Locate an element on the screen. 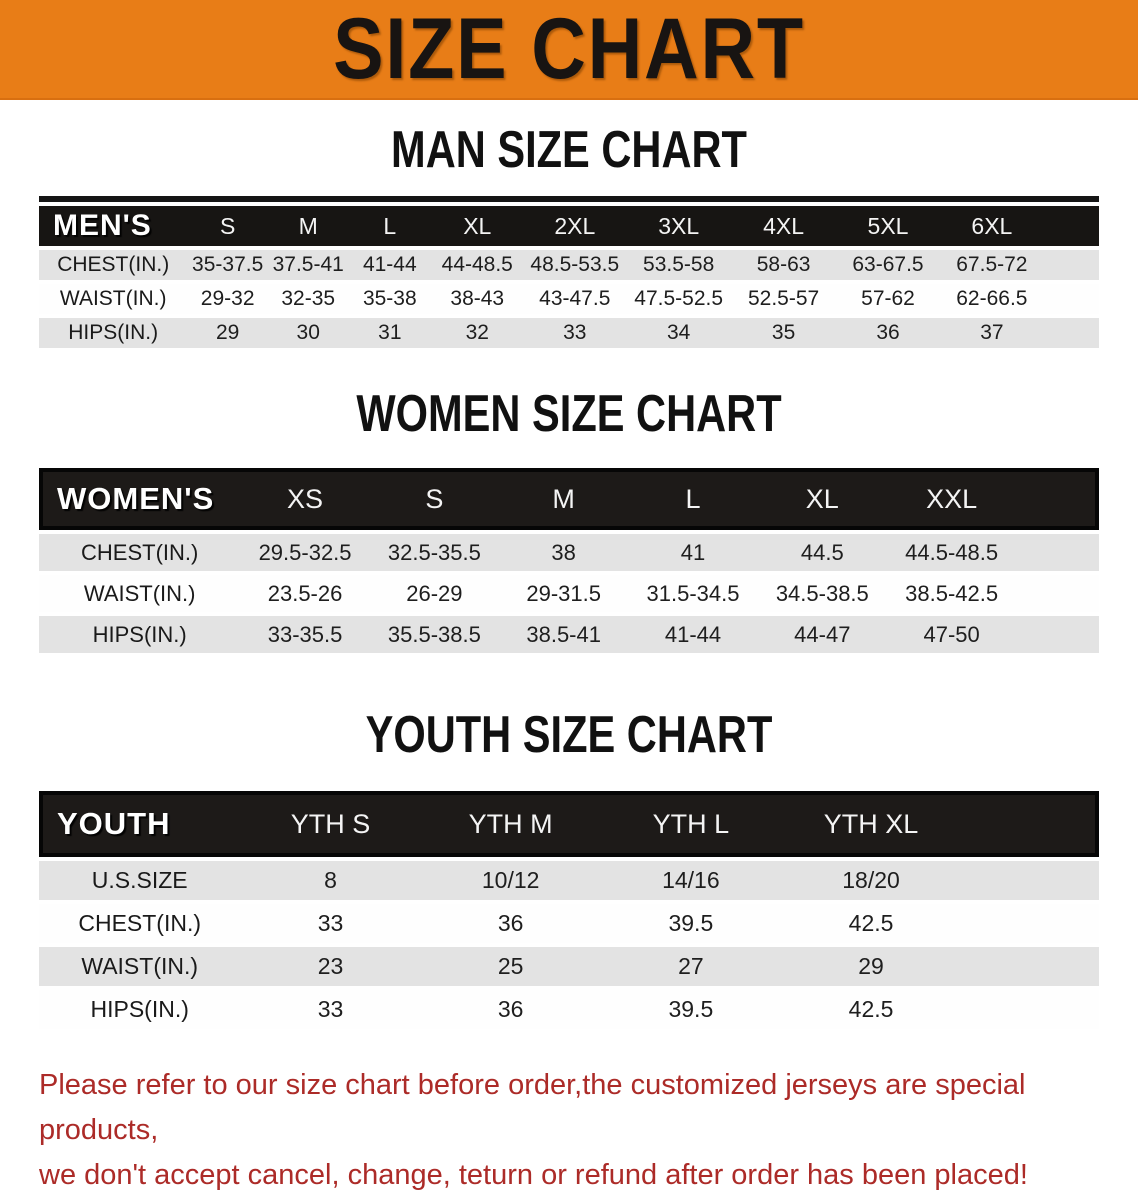  size-value: 30 is located at coordinates (308, 332).